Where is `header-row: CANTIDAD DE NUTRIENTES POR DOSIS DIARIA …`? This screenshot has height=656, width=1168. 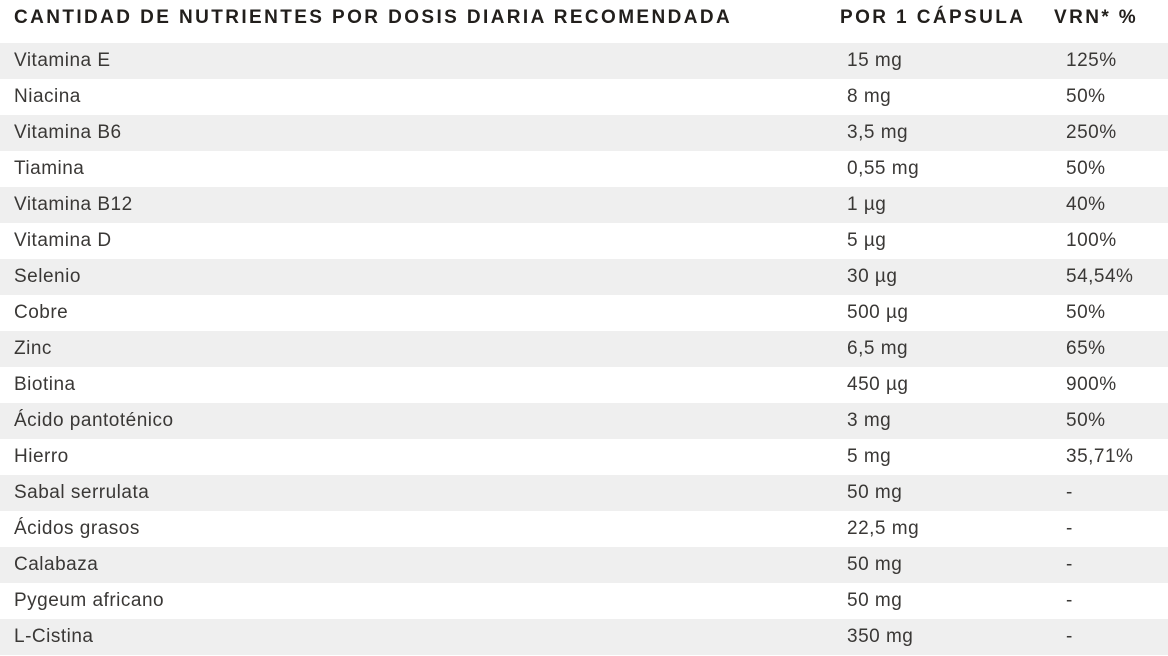 header-row: CANTIDAD DE NUTRIENTES POR DOSIS DIARIA … is located at coordinates (584, 21).